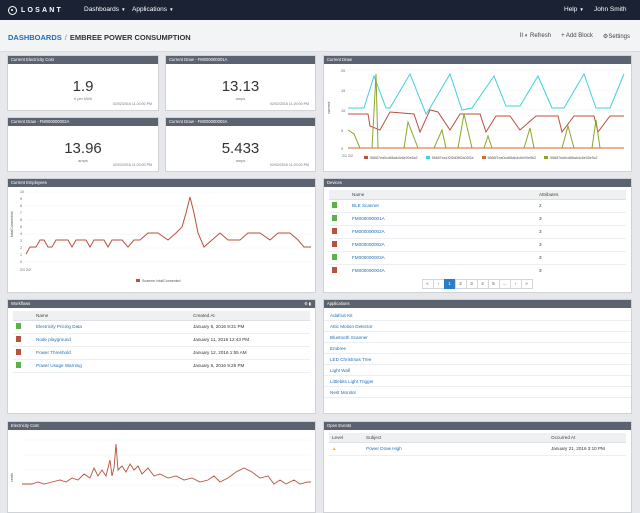  I want to click on trash-icon: ▮, so click(309, 303).